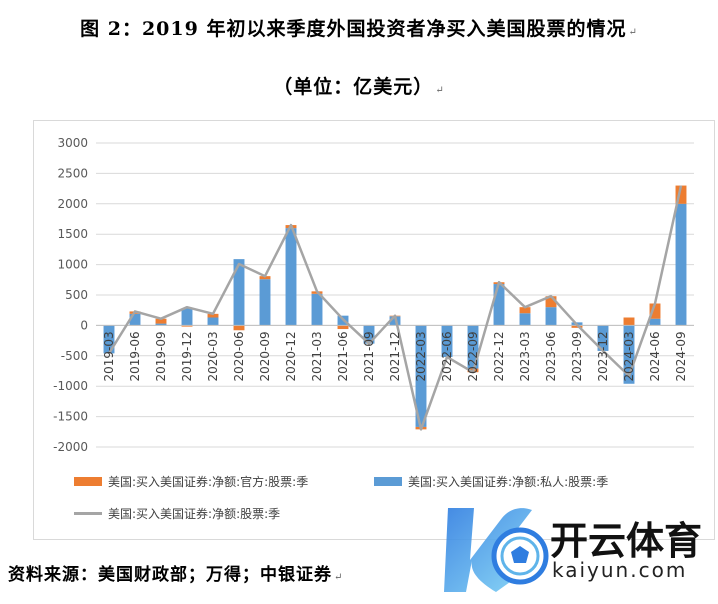 The image size is (718, 604). Describe the element at coordinates (317, 356) in the screenshot. I see `x-tick-label: 2021-03` at that location.